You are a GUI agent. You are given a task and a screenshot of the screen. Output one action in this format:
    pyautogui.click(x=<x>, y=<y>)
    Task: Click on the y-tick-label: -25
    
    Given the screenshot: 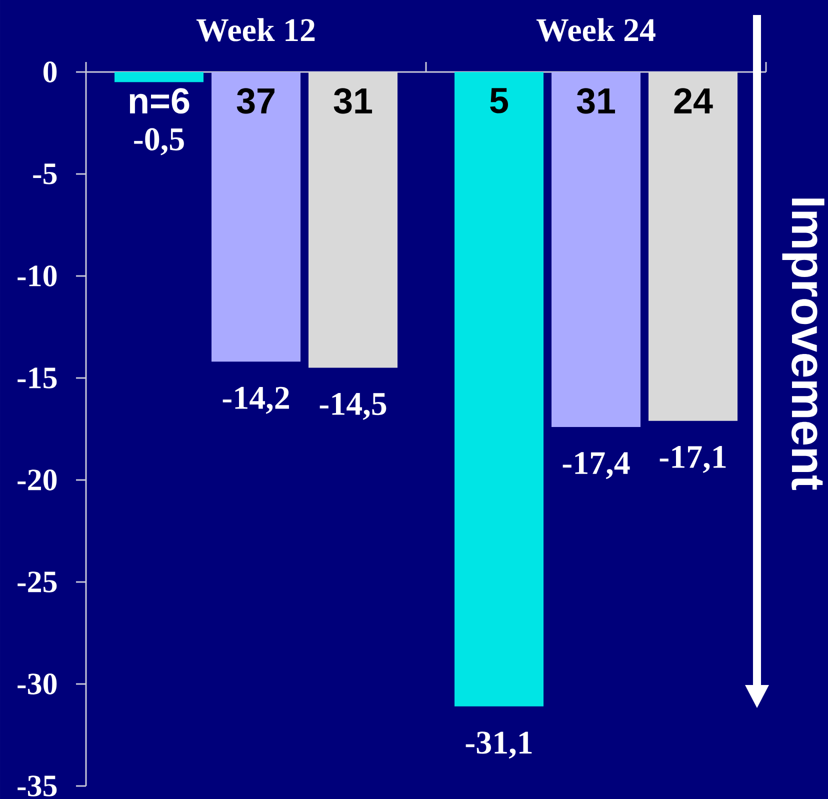 What is the action you would take?
    pyautogui.click(x=37, y=582)
    